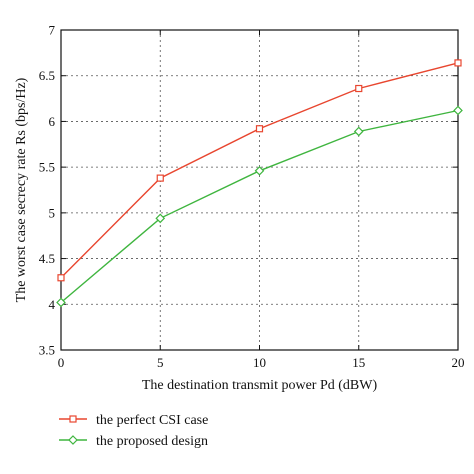 The image size is (474, 474). I want to click on x-tick-label: 5, so click(160, 362).